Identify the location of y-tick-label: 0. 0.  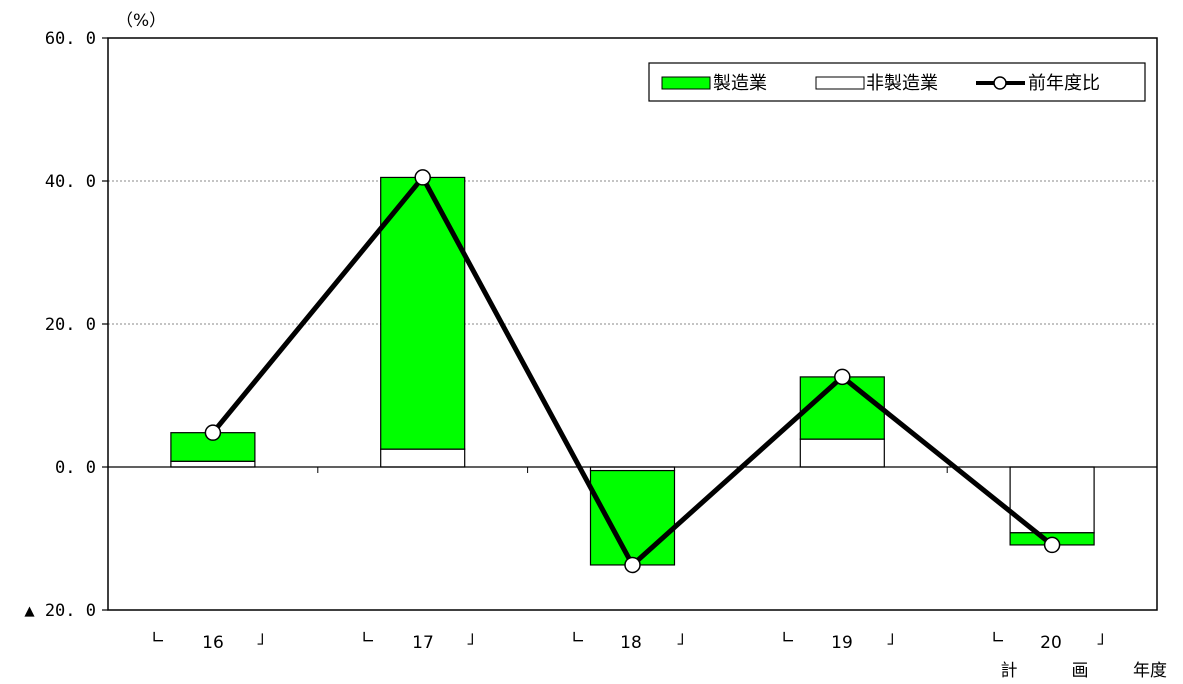
(75, 468).